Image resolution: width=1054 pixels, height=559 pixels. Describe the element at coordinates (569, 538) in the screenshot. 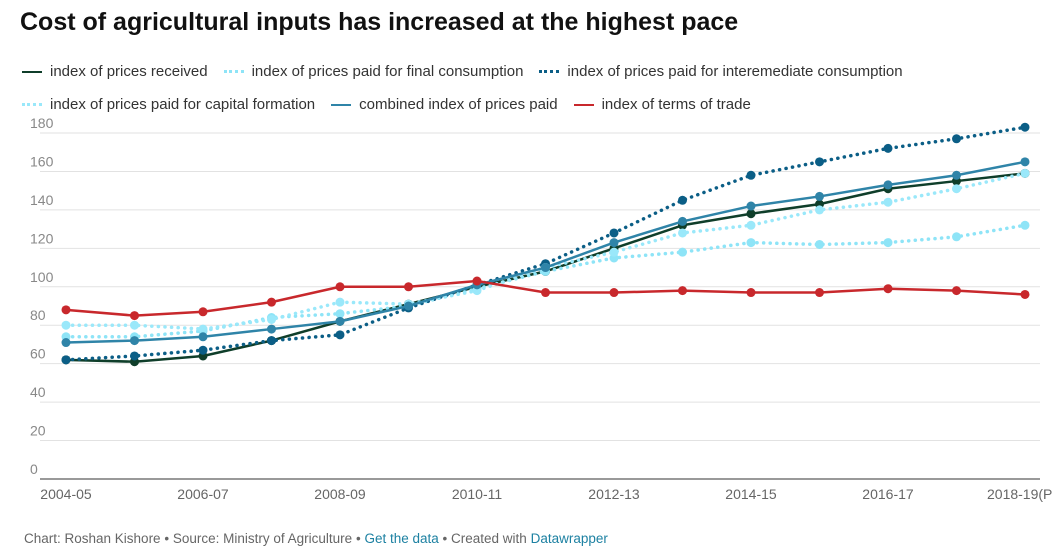

I see `datawrapper-link: Datawrapper` at that location.